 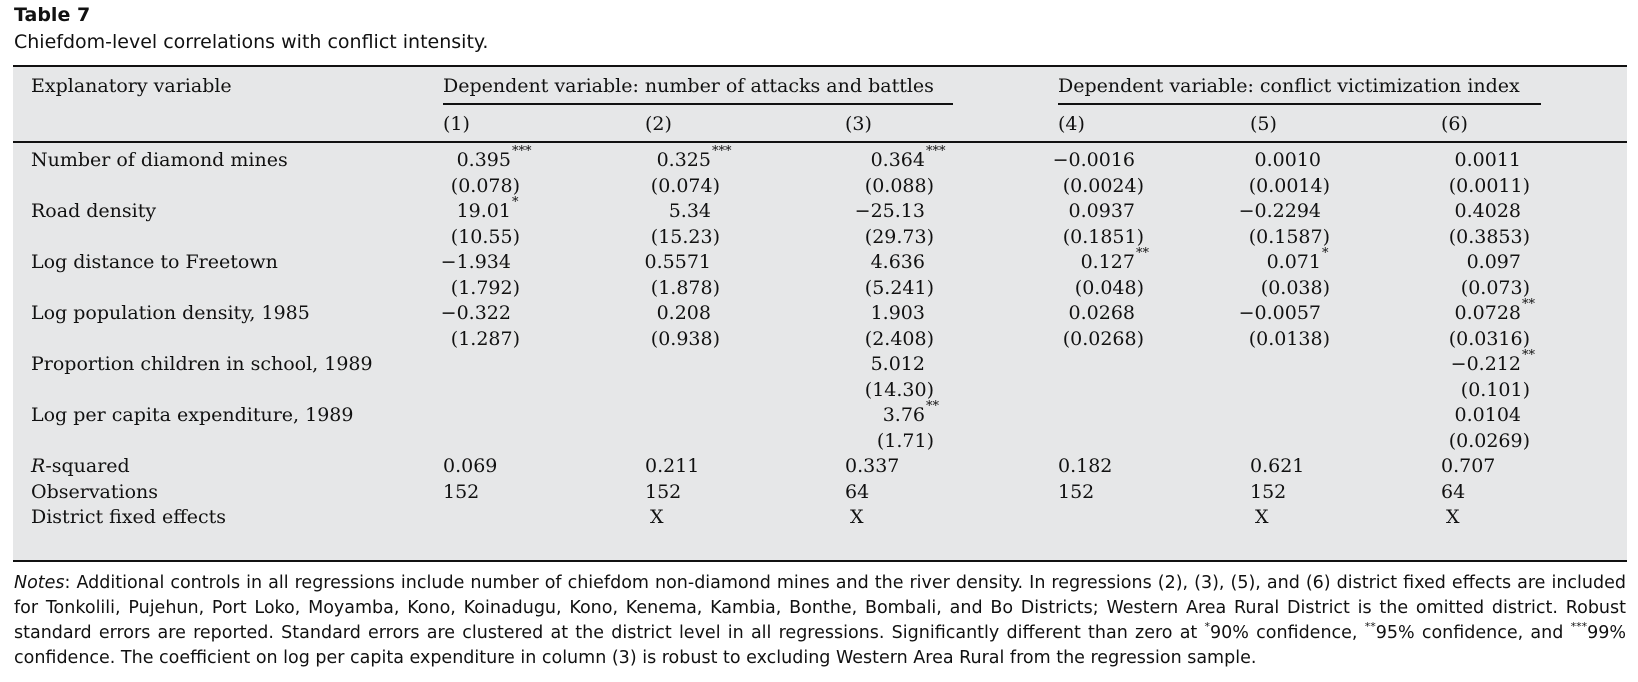 What do you see at coordinates (1279, 211) in the screenshot?
I see `coefficient-value: −0.2294` at bounding box center [1279, 211].